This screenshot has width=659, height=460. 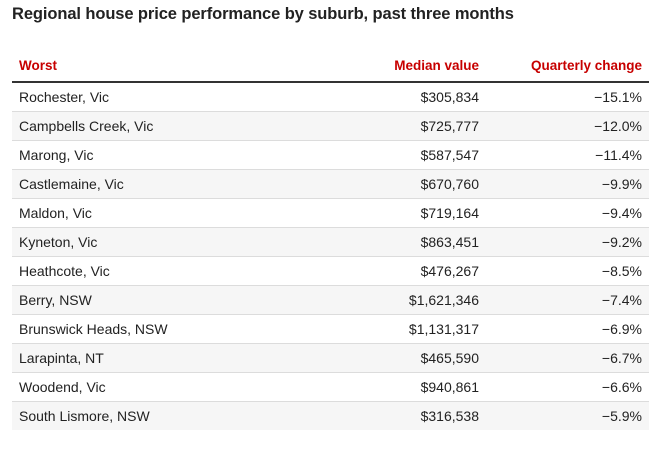 I want to click on column-header-quarterly-change: Quarterly change, so click(x=567, y=66).